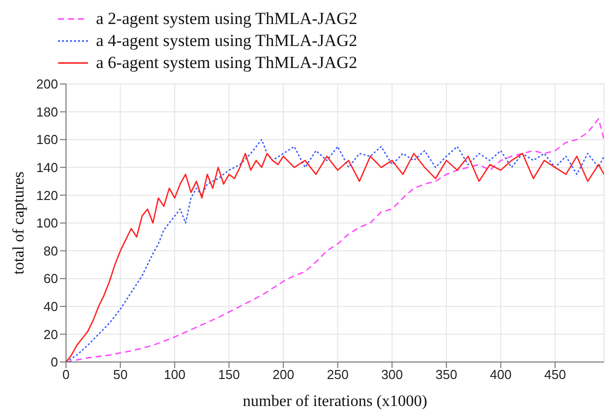 This screenshot has height=418, width=610. Describe the element at coordinates (227, 41) in the screenshot. I see `legend-label: a 4-agent system using ThMLA-JAG2` at that location.